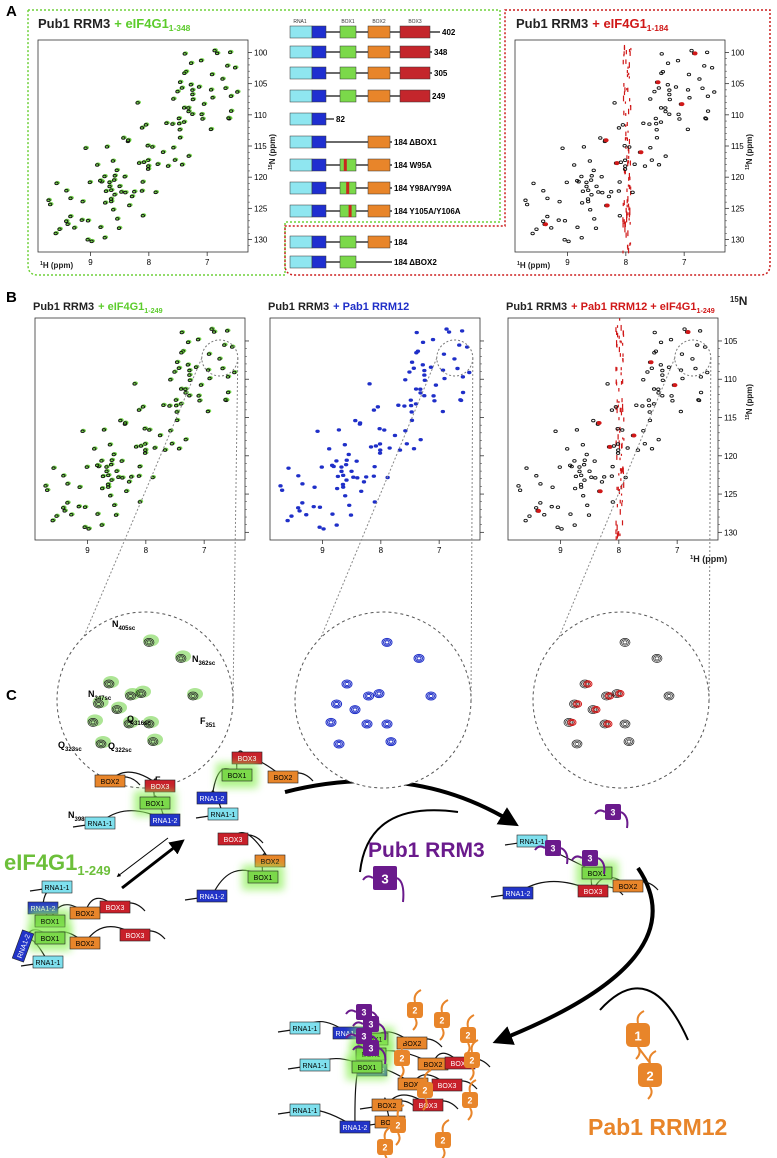 The width and height of the screenshot is (777, 1158). I want to click on rrm12, so click(443, 1140).